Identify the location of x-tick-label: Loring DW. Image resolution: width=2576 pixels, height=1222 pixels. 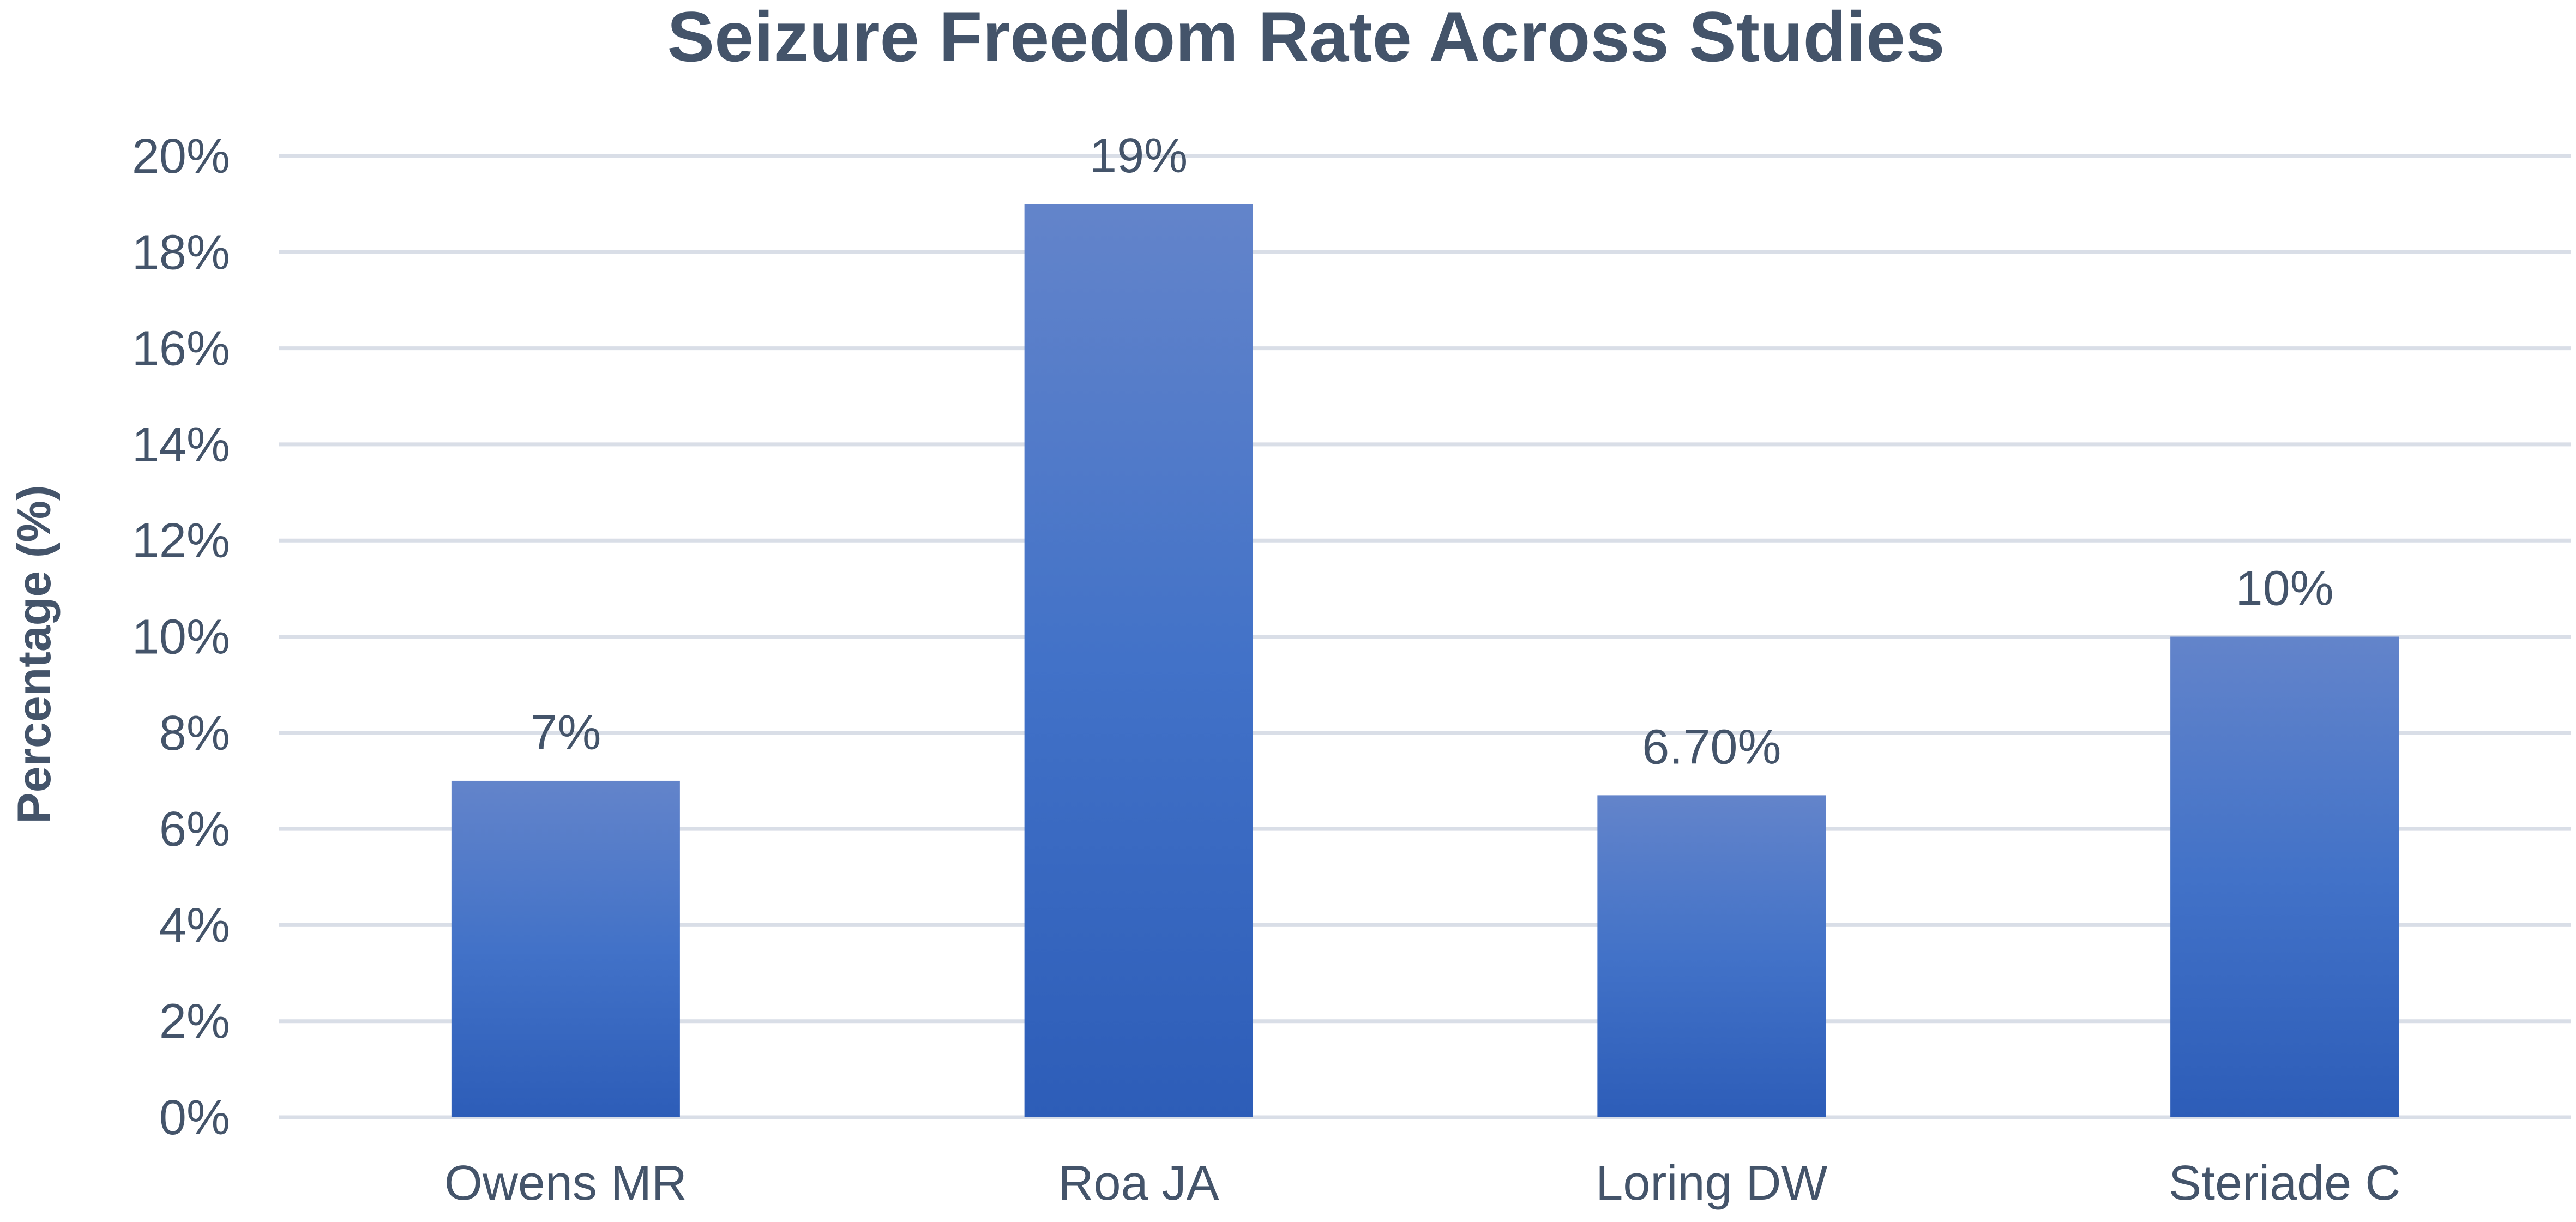
(1711, 1183).